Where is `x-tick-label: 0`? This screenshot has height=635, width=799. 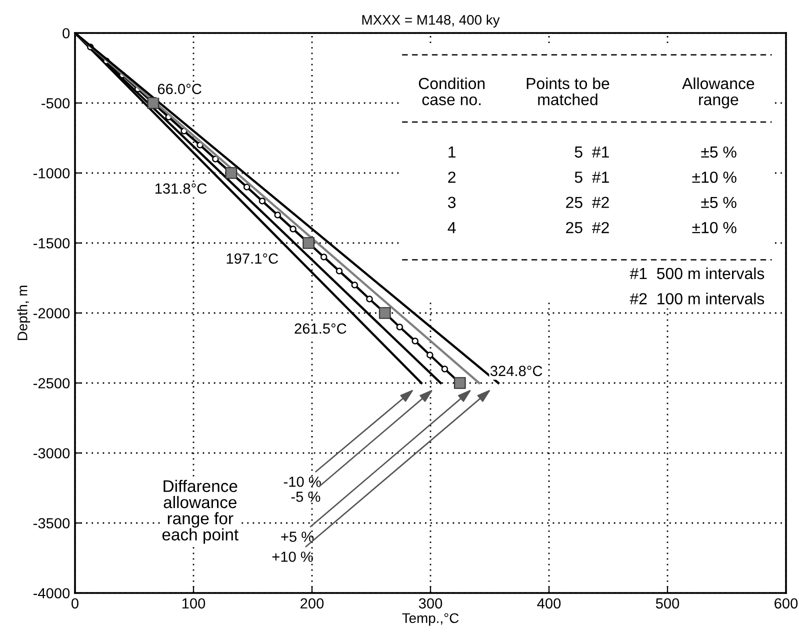
x-tick-label: 0 is located at coordinates (75, 603).